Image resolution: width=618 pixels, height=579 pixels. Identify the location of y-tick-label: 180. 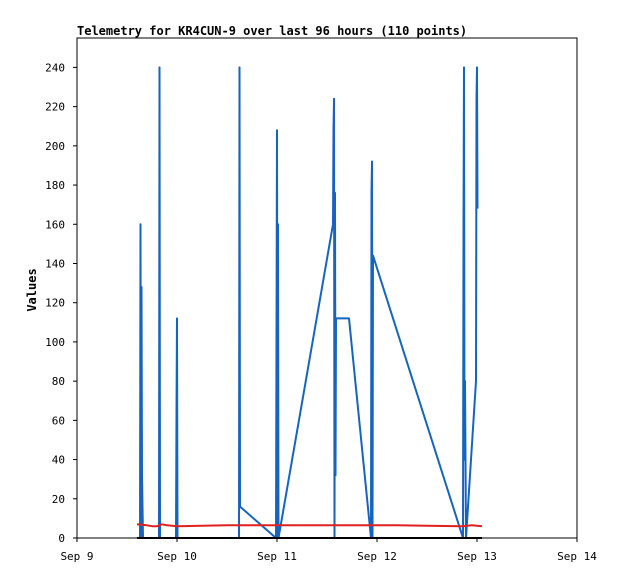
(55, 185).